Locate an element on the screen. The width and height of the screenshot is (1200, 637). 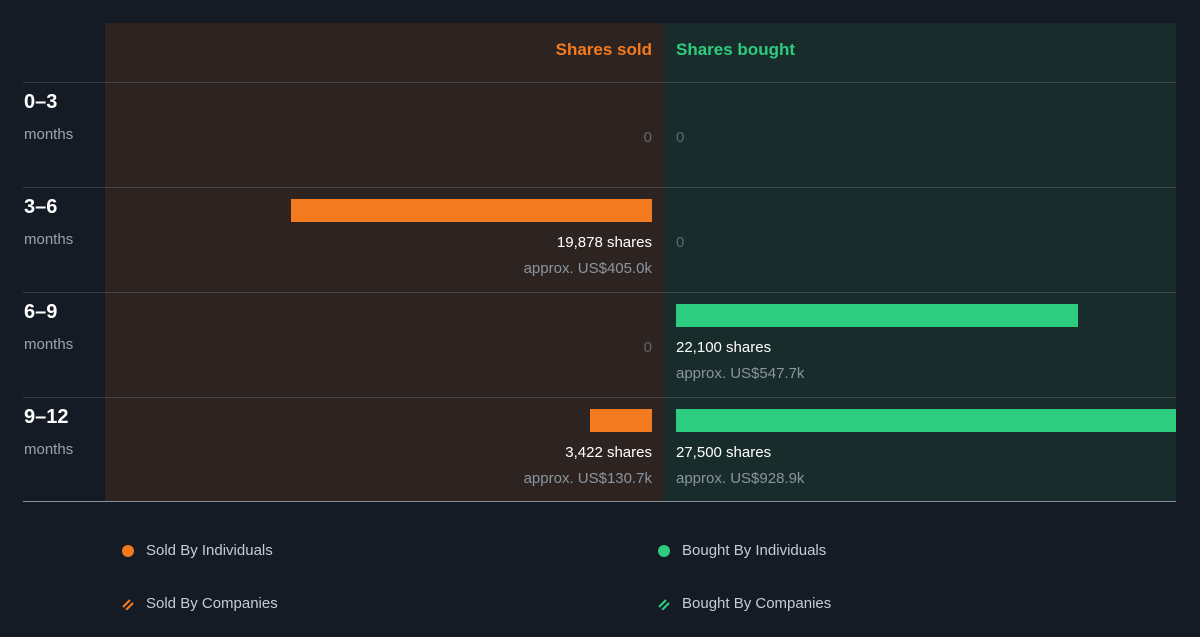
period-range-label: 0–3 is located at coordinates (41, 102).